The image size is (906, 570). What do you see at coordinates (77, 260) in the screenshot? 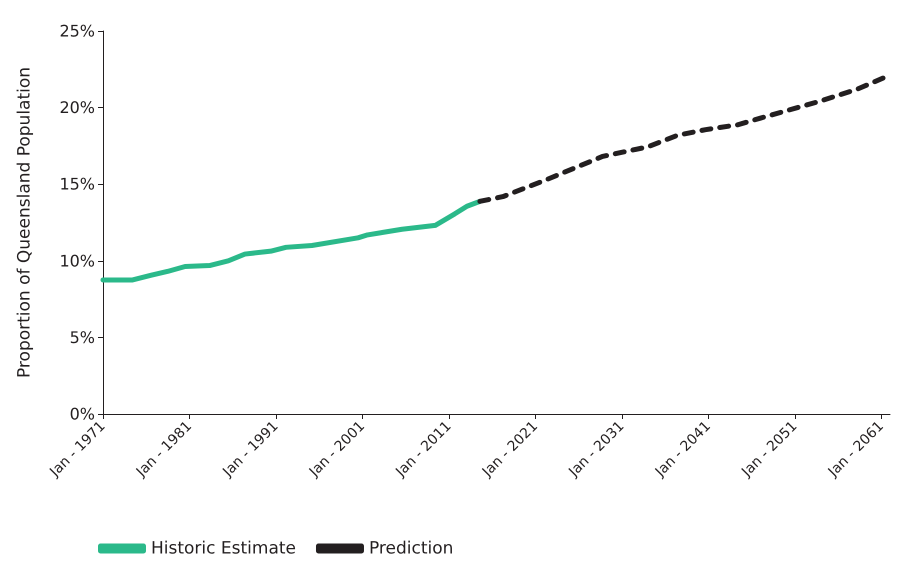
I see `y-tick-label: 10%` at bounding box center [77, 260].